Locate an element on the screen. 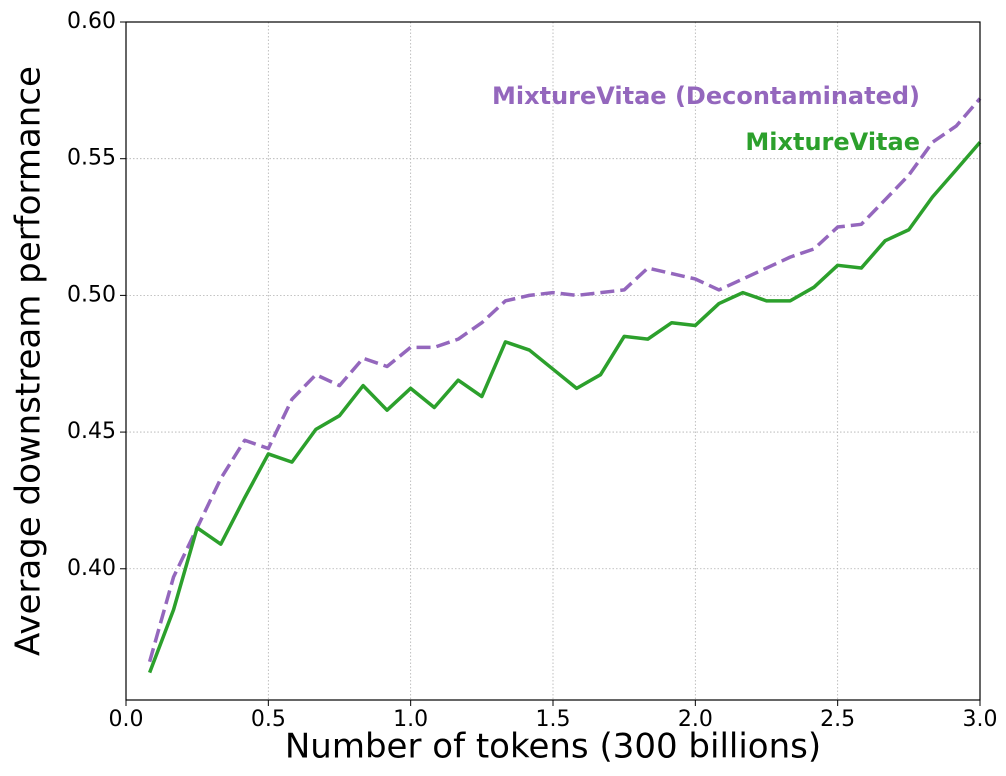 Image resolution: width=1006 pixels, height=776 pixels. y-tick-label: 0.55 is located at coordinates (91, 158).